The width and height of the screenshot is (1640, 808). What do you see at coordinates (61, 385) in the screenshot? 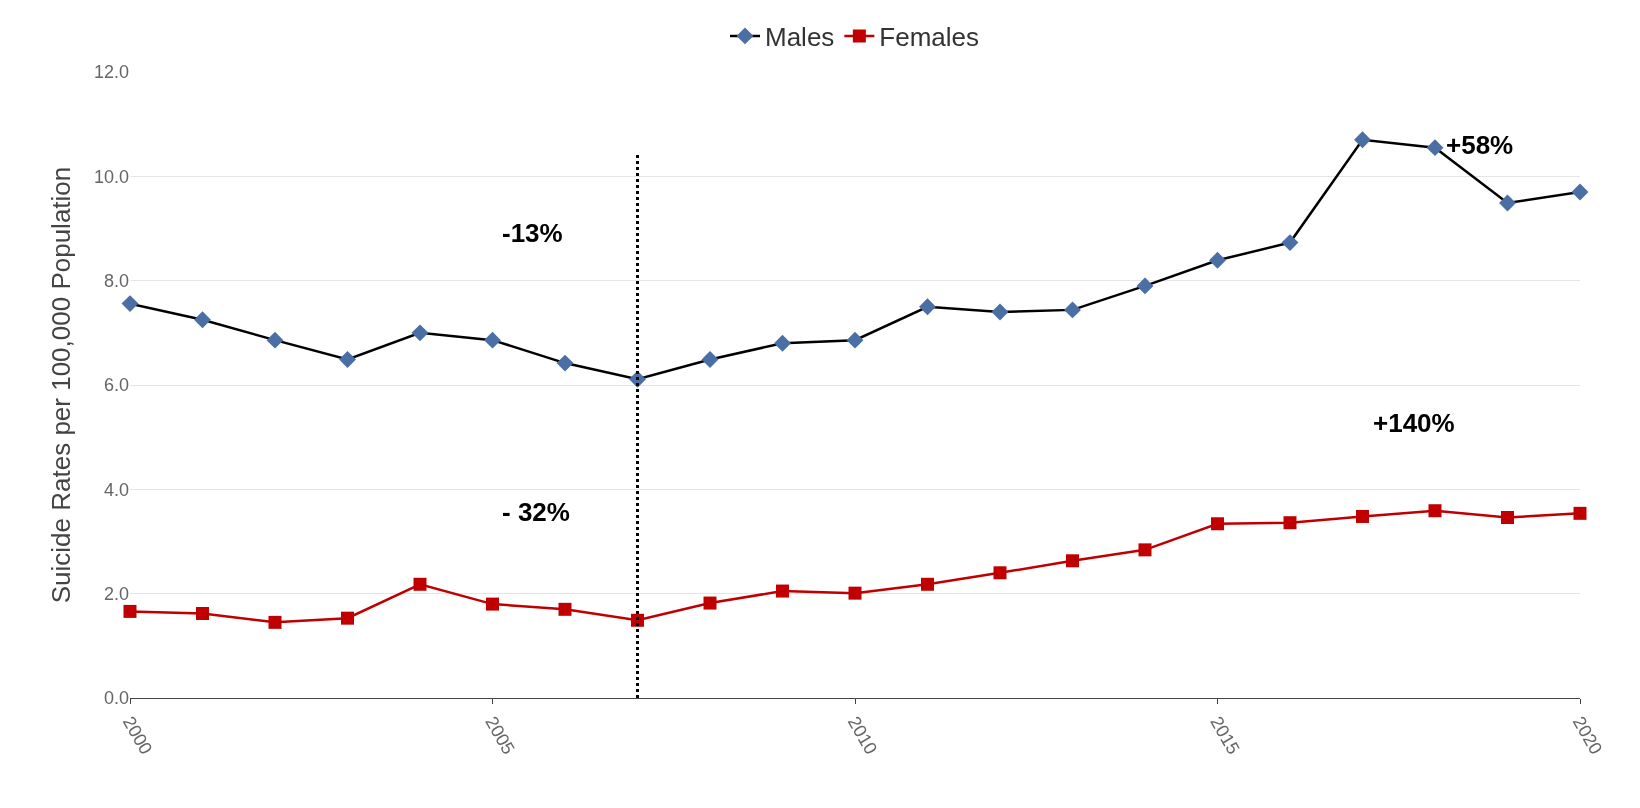
I see `y-axis-title: Suicide Rates per 100,000 Population` at bounding box center [61, 385].